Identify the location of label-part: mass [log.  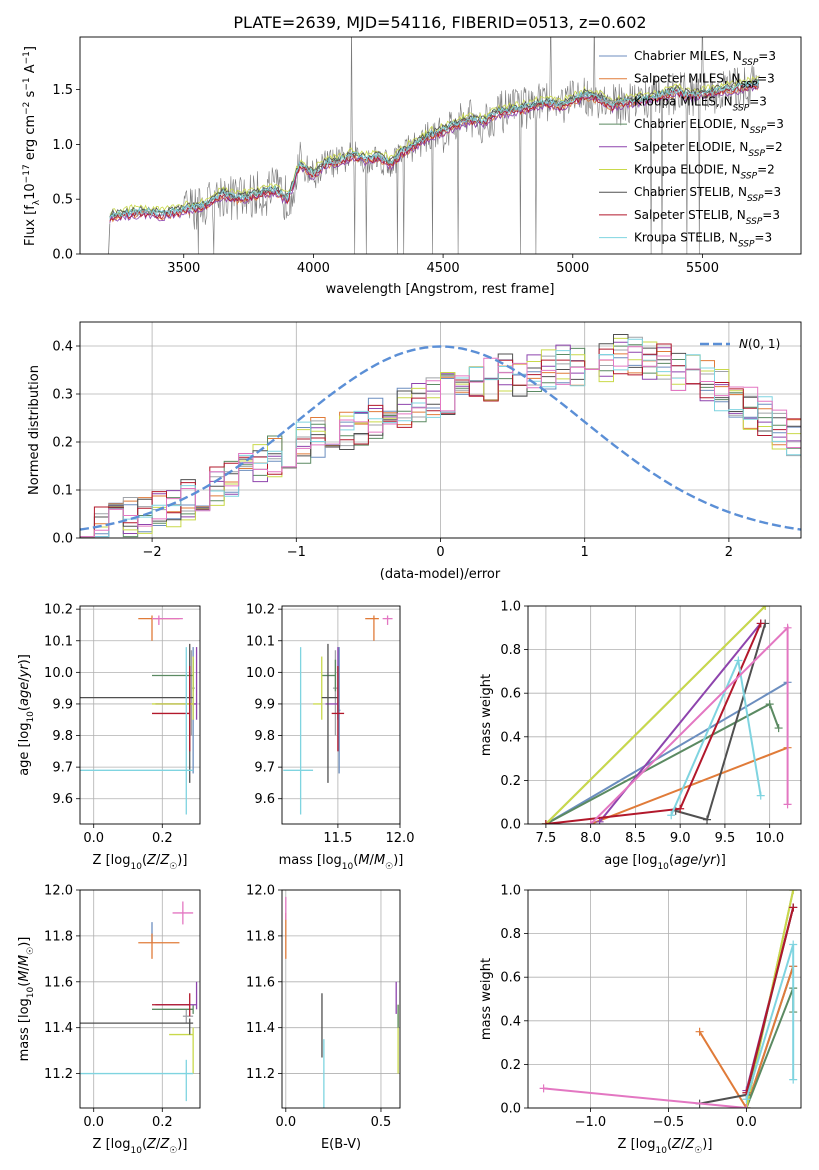
(24, 1029).